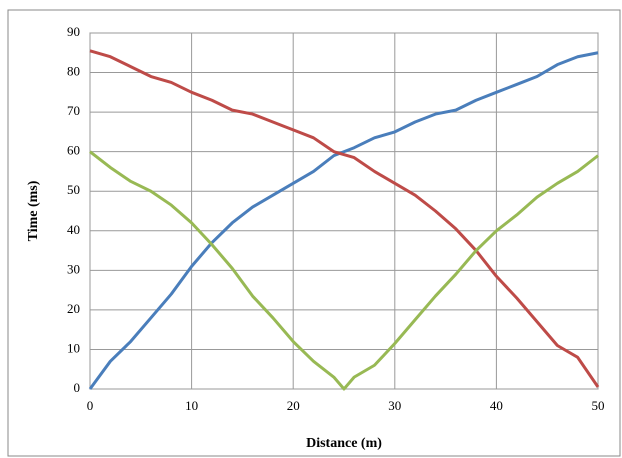  What do you see at coordinates (344, 443) in the screenshot?
I see `x-axis-title: Distance (m)` at bounding box center [344, 443].